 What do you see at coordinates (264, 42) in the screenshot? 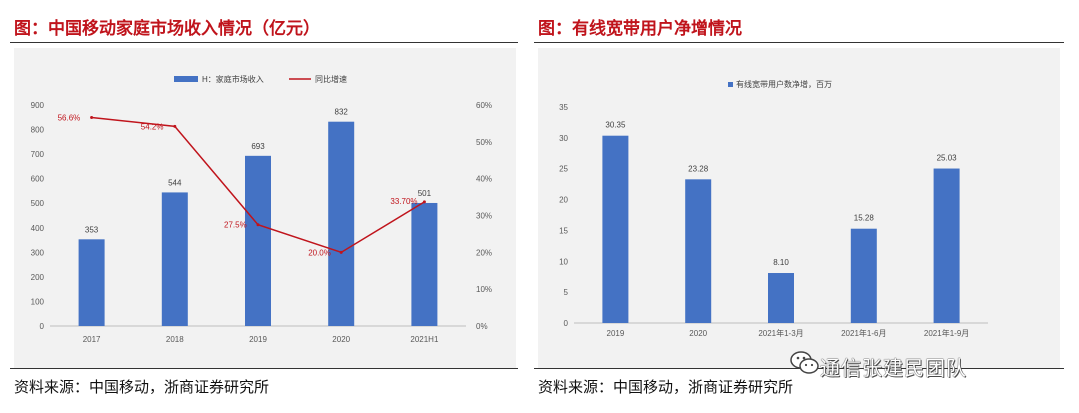
I see `left-title-divider` at bounding box center [264, 42].